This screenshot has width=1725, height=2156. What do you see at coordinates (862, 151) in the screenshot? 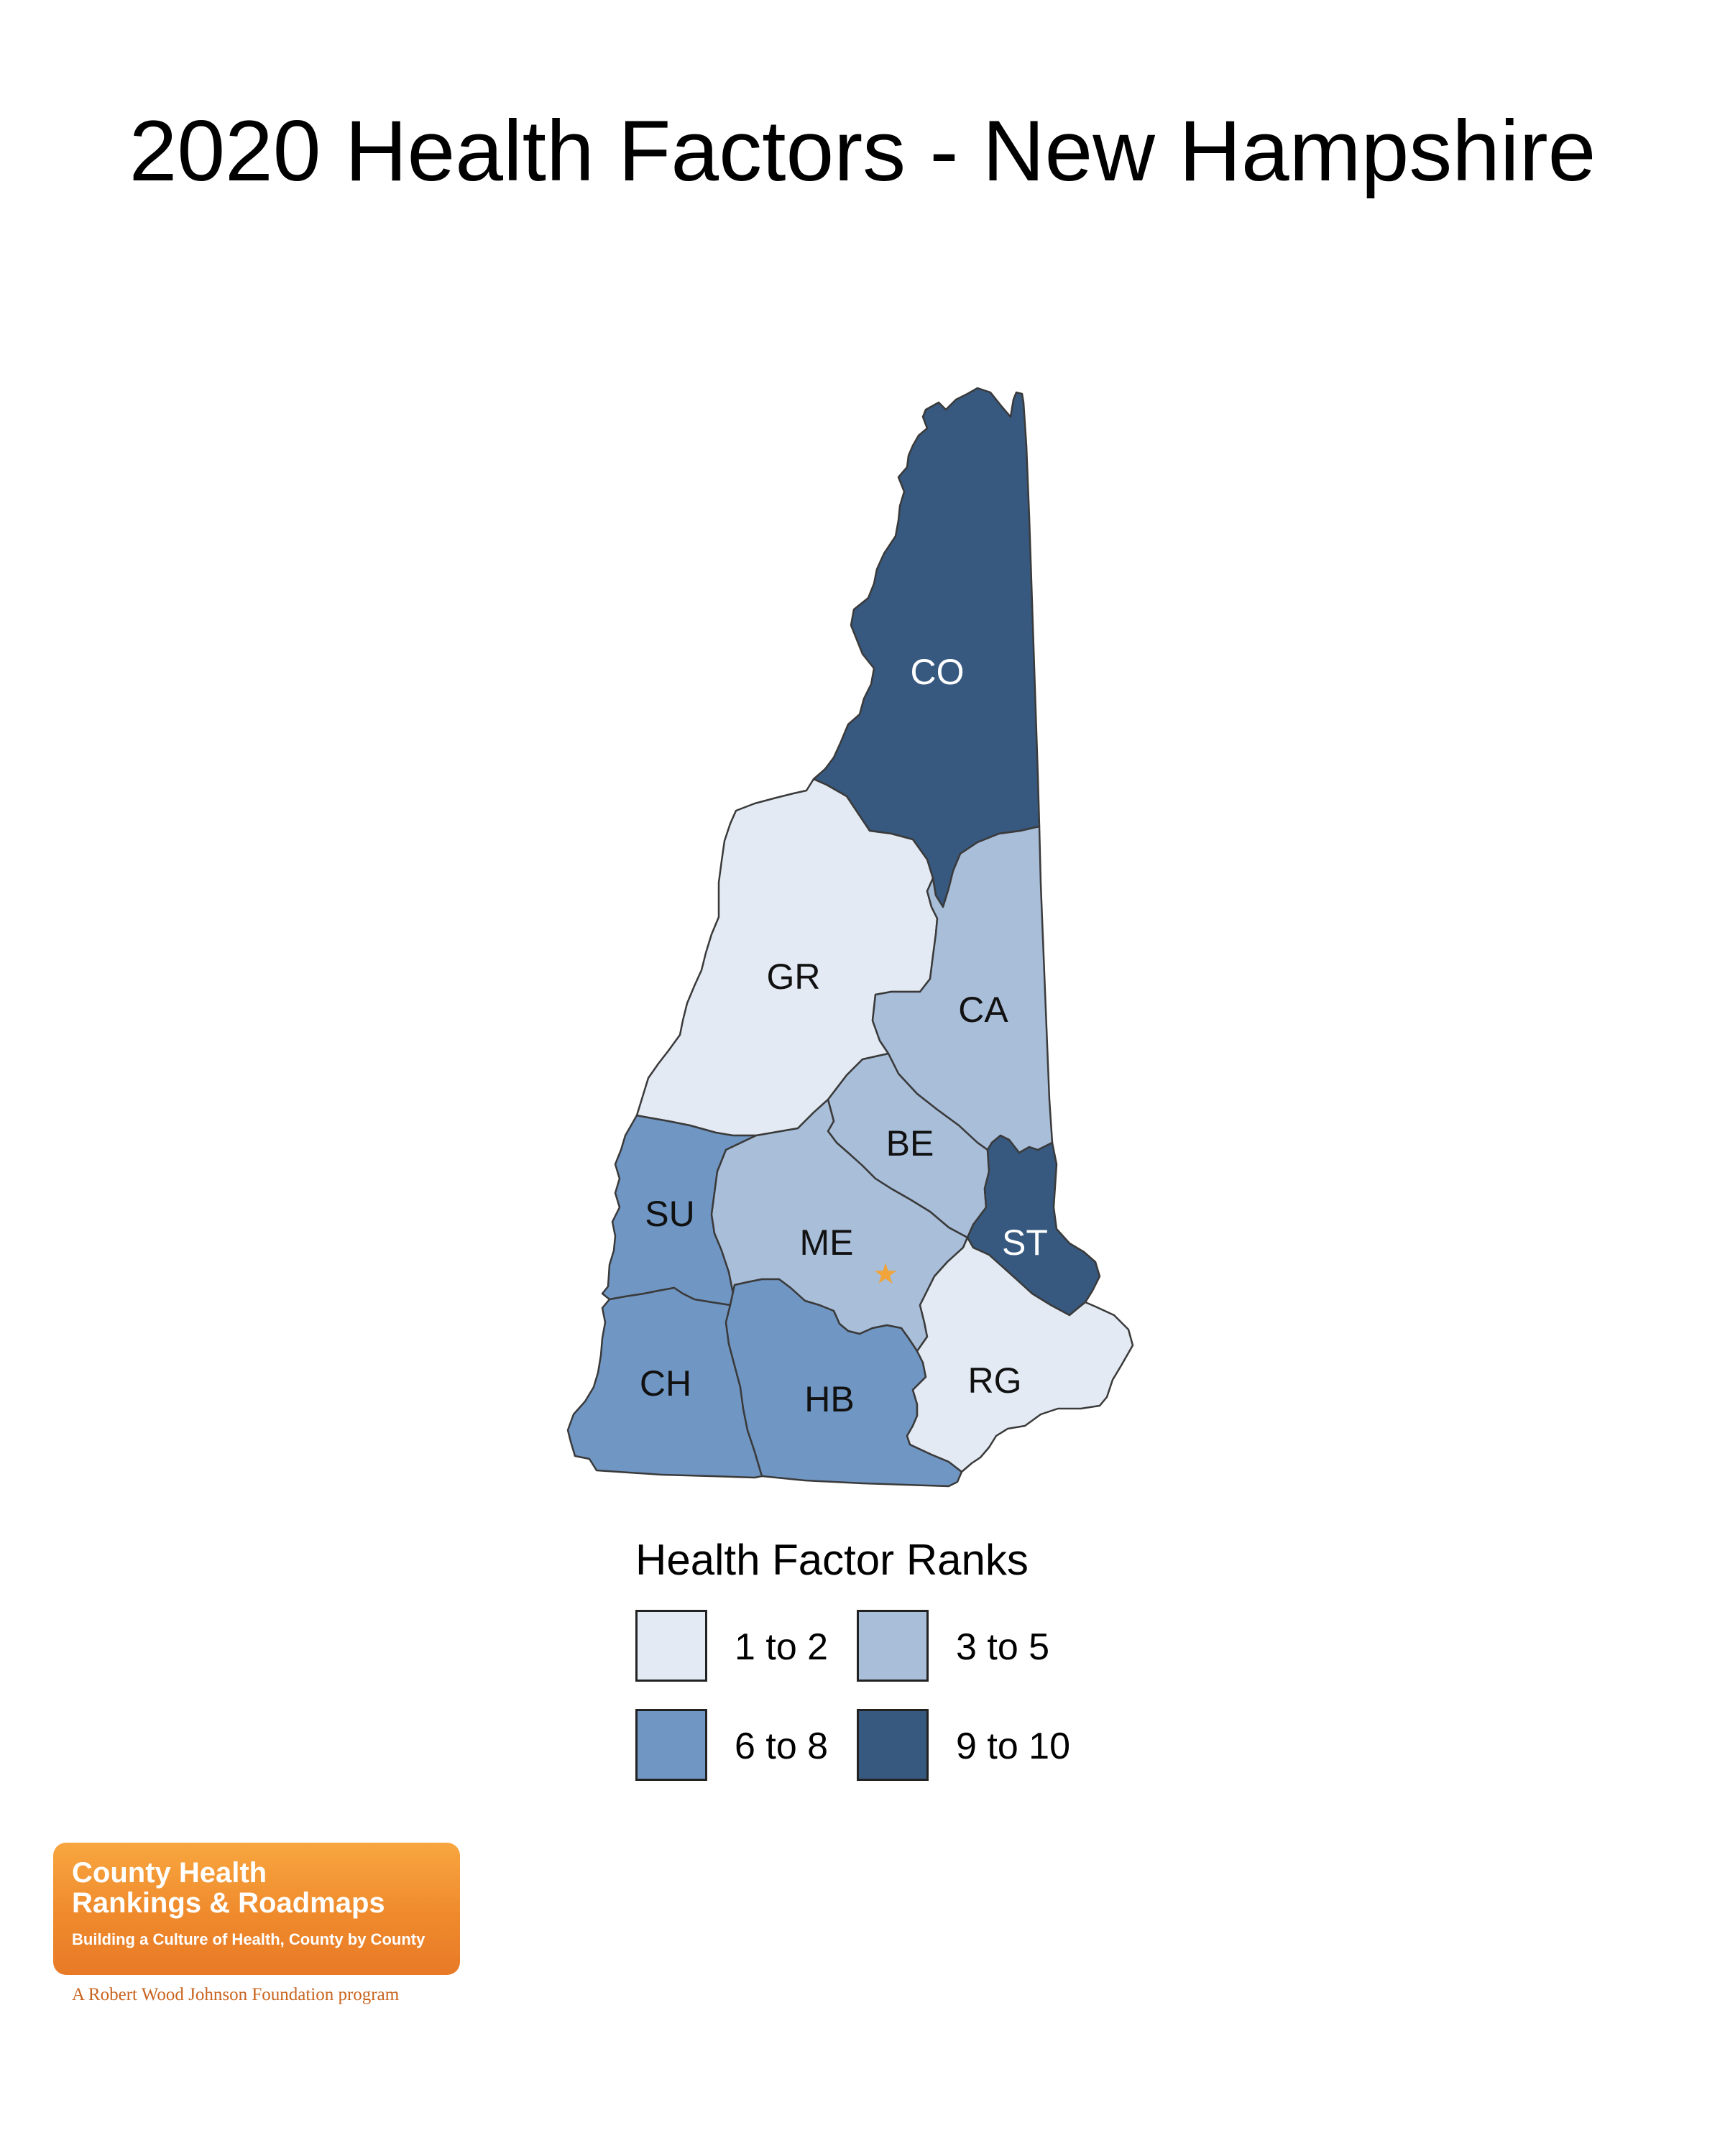
I see `page-title: 2020 Health Factors - New Hampshire` at bounding box center [862, 151].